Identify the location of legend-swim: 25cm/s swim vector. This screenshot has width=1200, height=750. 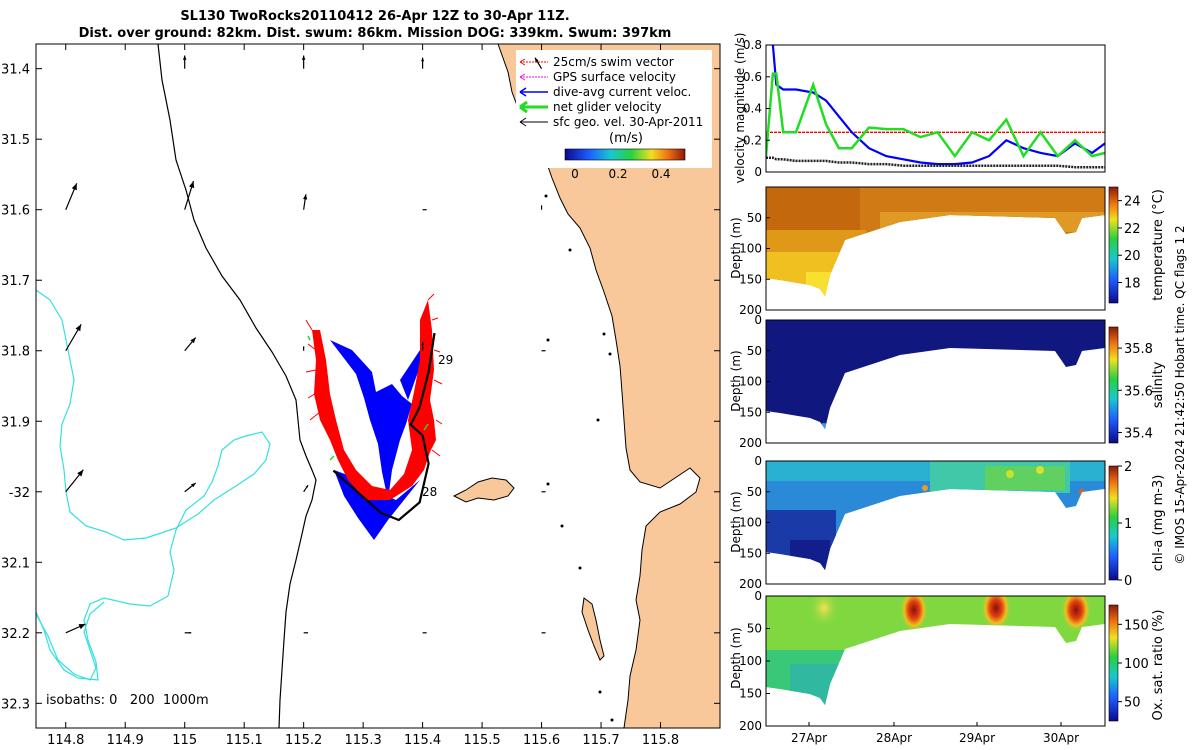
(613, 62).